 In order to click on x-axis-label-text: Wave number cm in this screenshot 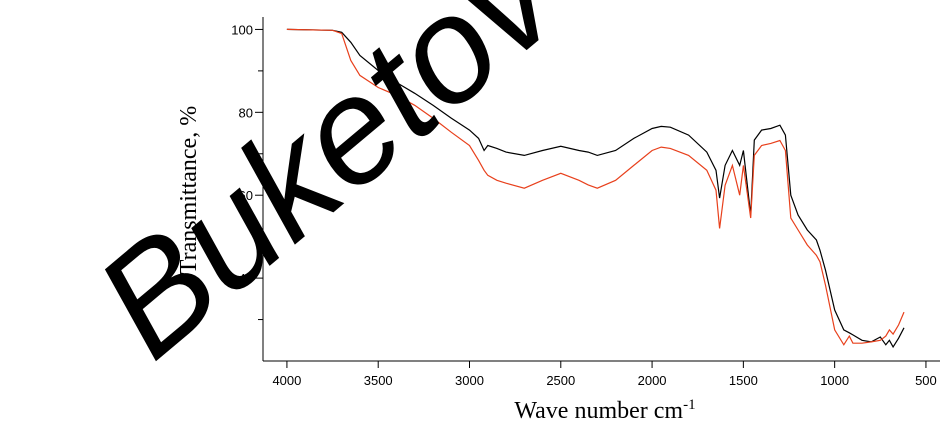, I will do `click(598, 409)`.